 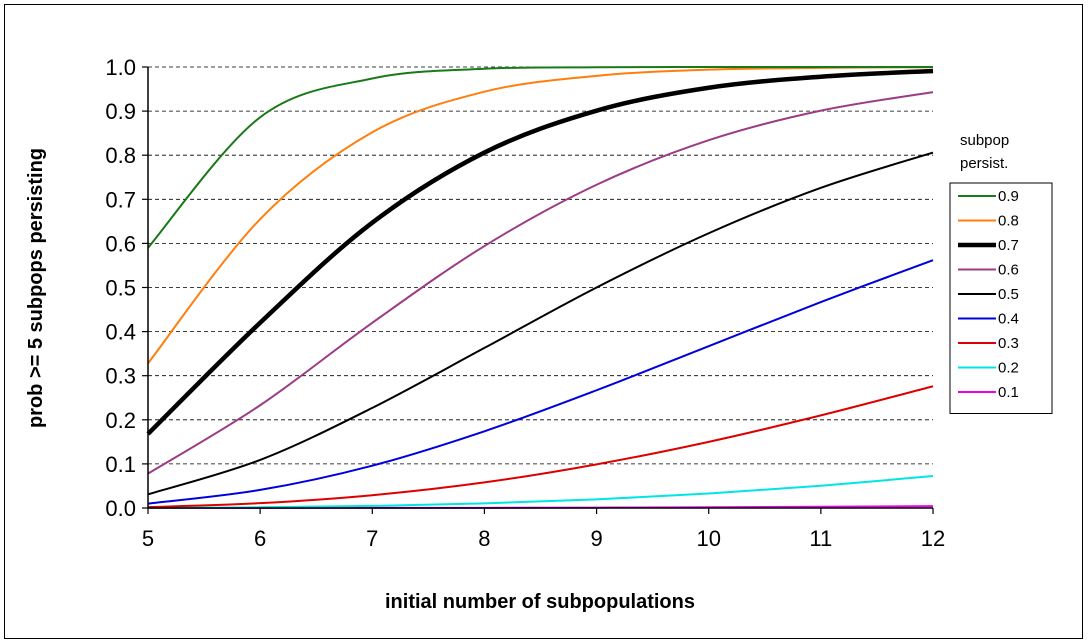 What do you see at coordinates (540, 602) in the screenshot?
I see `x-axis-title: initial number of subpopulations` at bounding box center [540, 602].